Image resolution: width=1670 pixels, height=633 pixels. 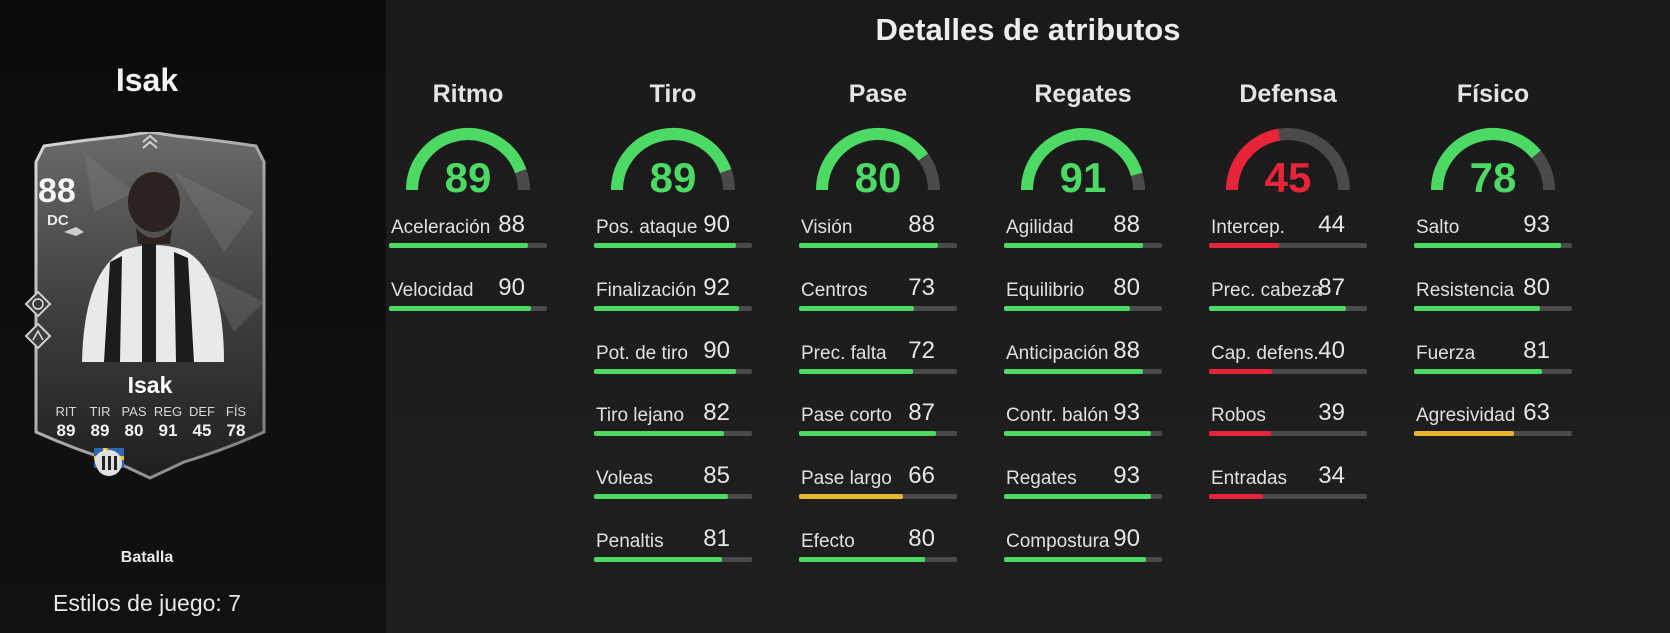 I want to click on card-stat: TIR 89, so click(x=100, y=422).